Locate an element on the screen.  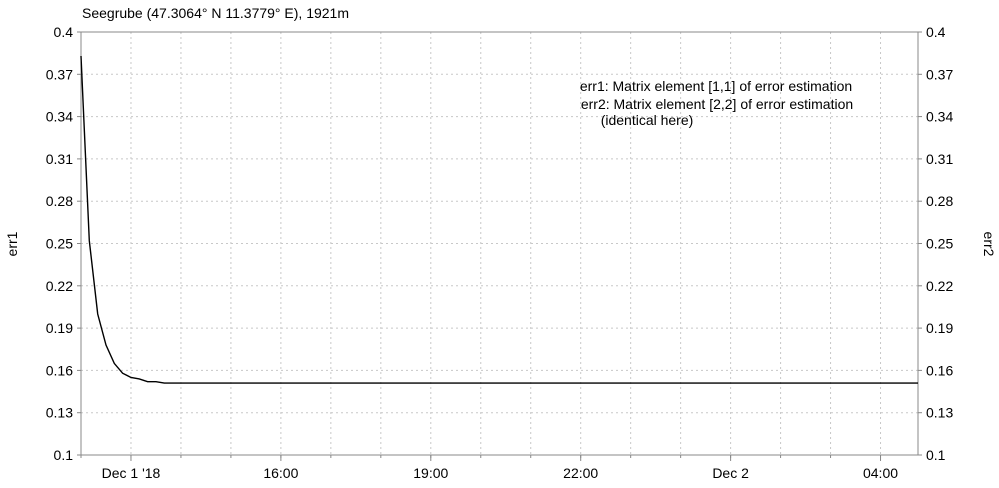
y-tick-label-right: 0.19 is located at coordinates (939, 328).